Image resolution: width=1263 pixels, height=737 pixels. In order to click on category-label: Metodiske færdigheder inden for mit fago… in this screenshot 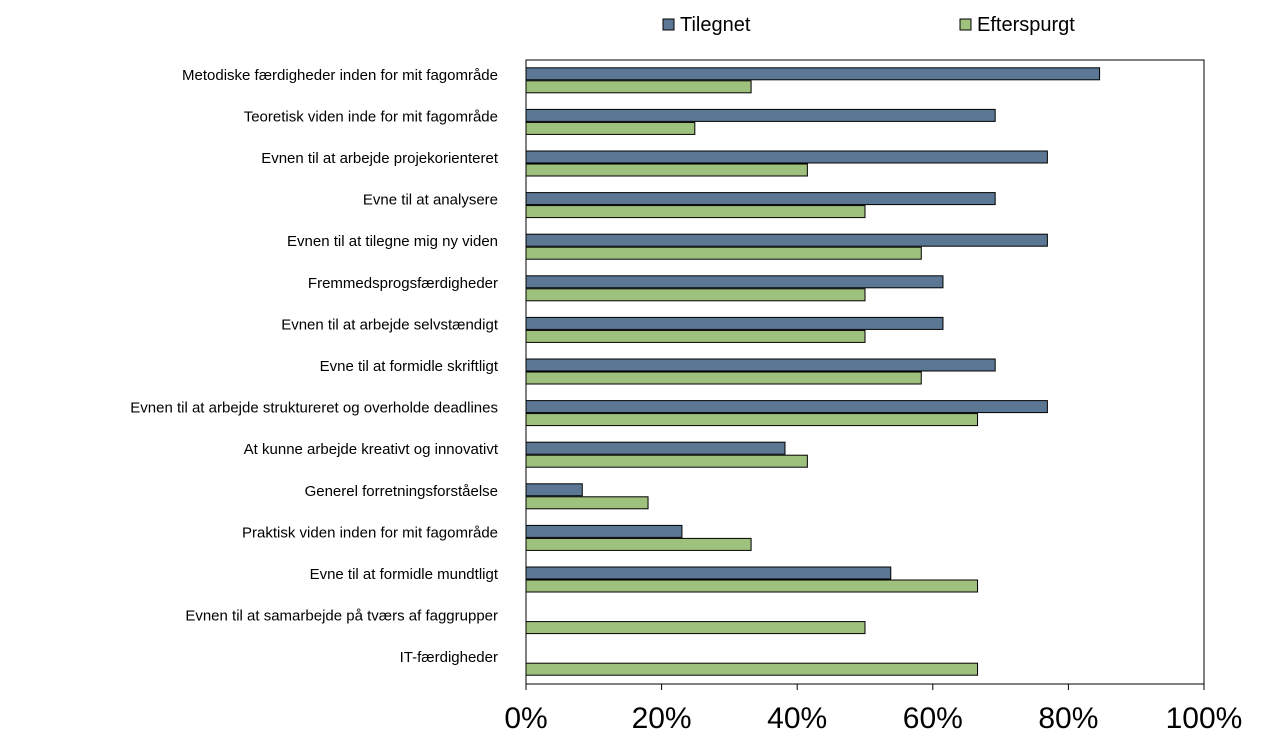, I will do `click(340, 75)`.